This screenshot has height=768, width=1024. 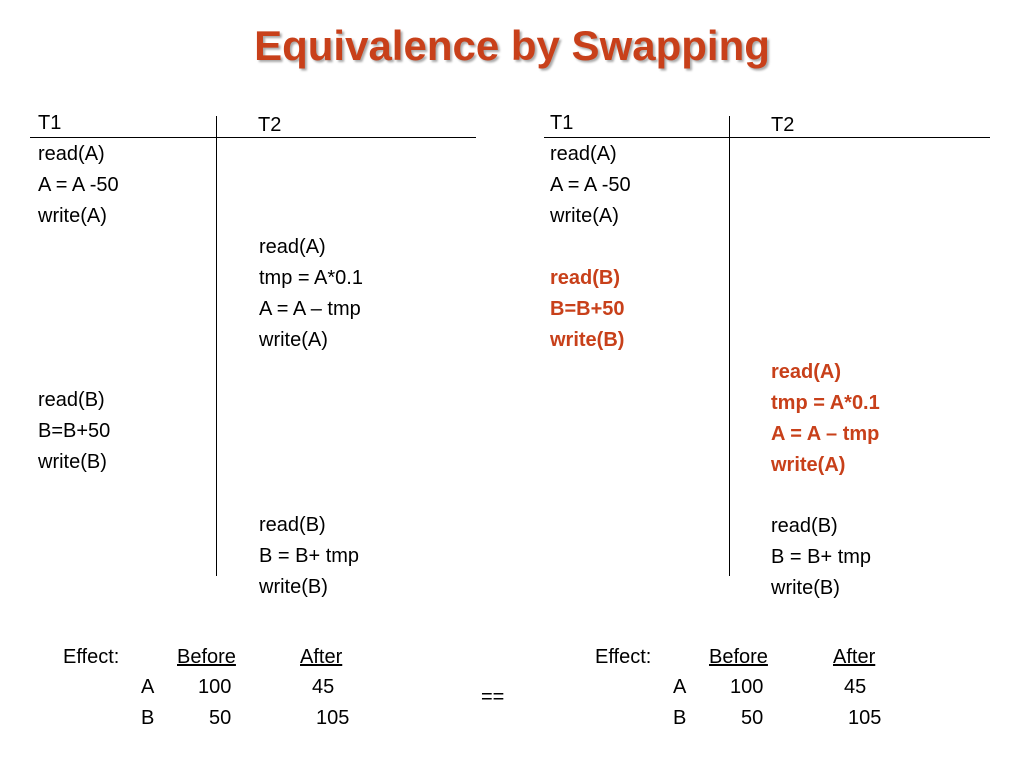 I want to click on left-t2-line: write(B), so click(x=293, y=587).